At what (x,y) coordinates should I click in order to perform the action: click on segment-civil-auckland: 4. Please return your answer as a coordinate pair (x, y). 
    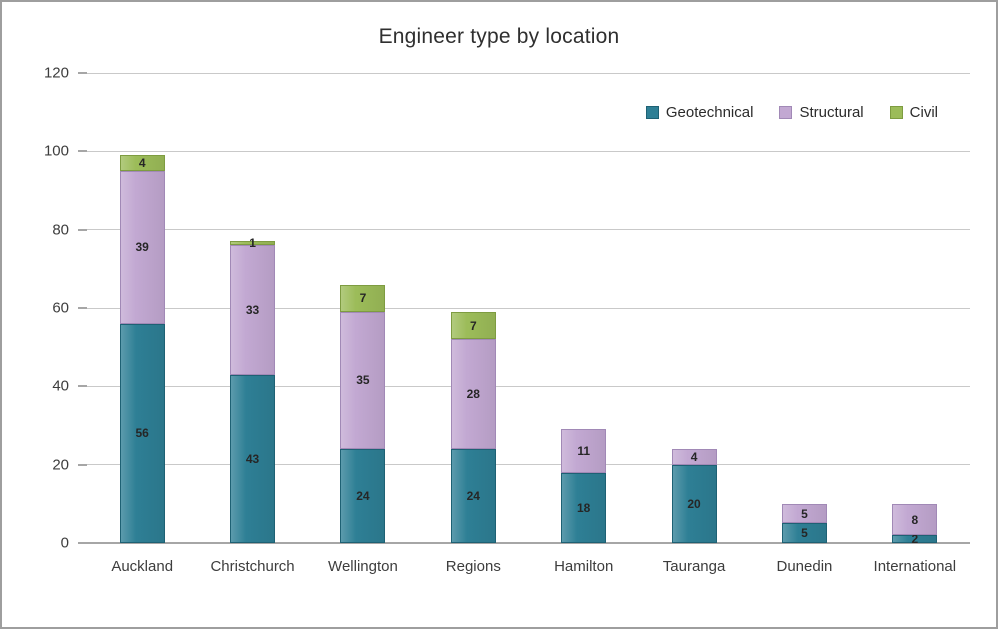
    Looking at the image, I should click on (142, 163).